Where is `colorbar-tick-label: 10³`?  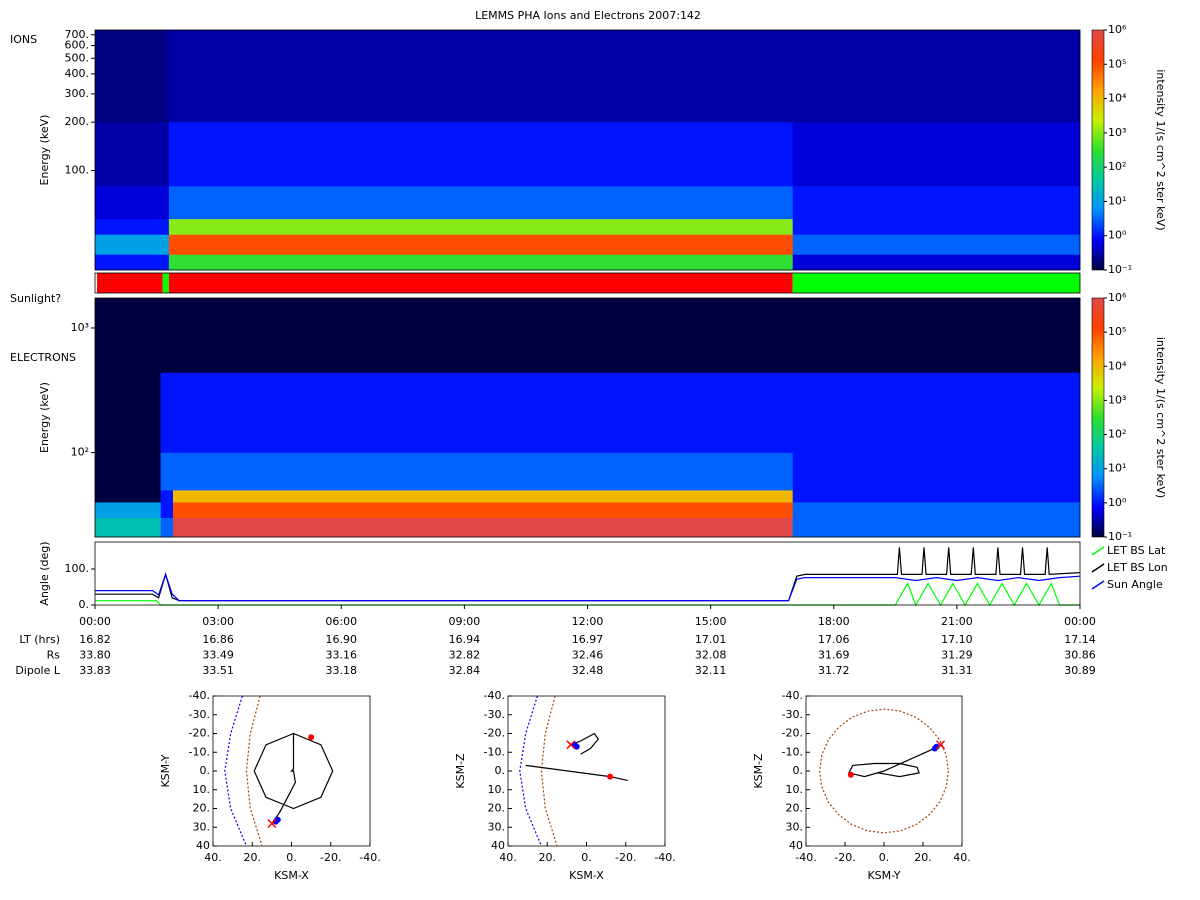
colorbar-tick-label: 10³ is located at coordinates (1117, 399).